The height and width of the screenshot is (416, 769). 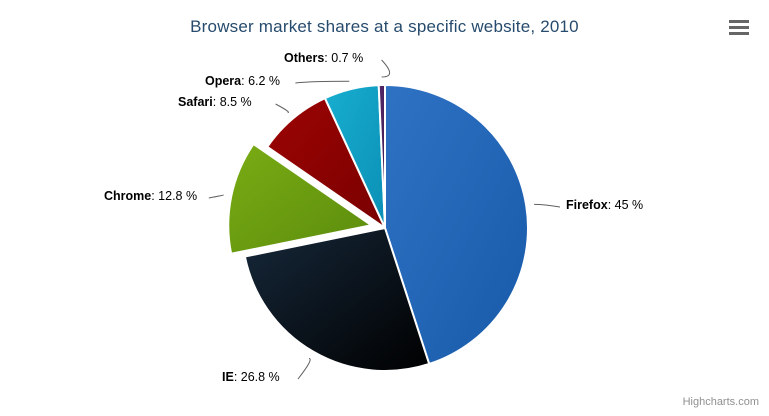 I want to click on data-label-ie: IE: 26.8 %, so click(x=251, y=377).